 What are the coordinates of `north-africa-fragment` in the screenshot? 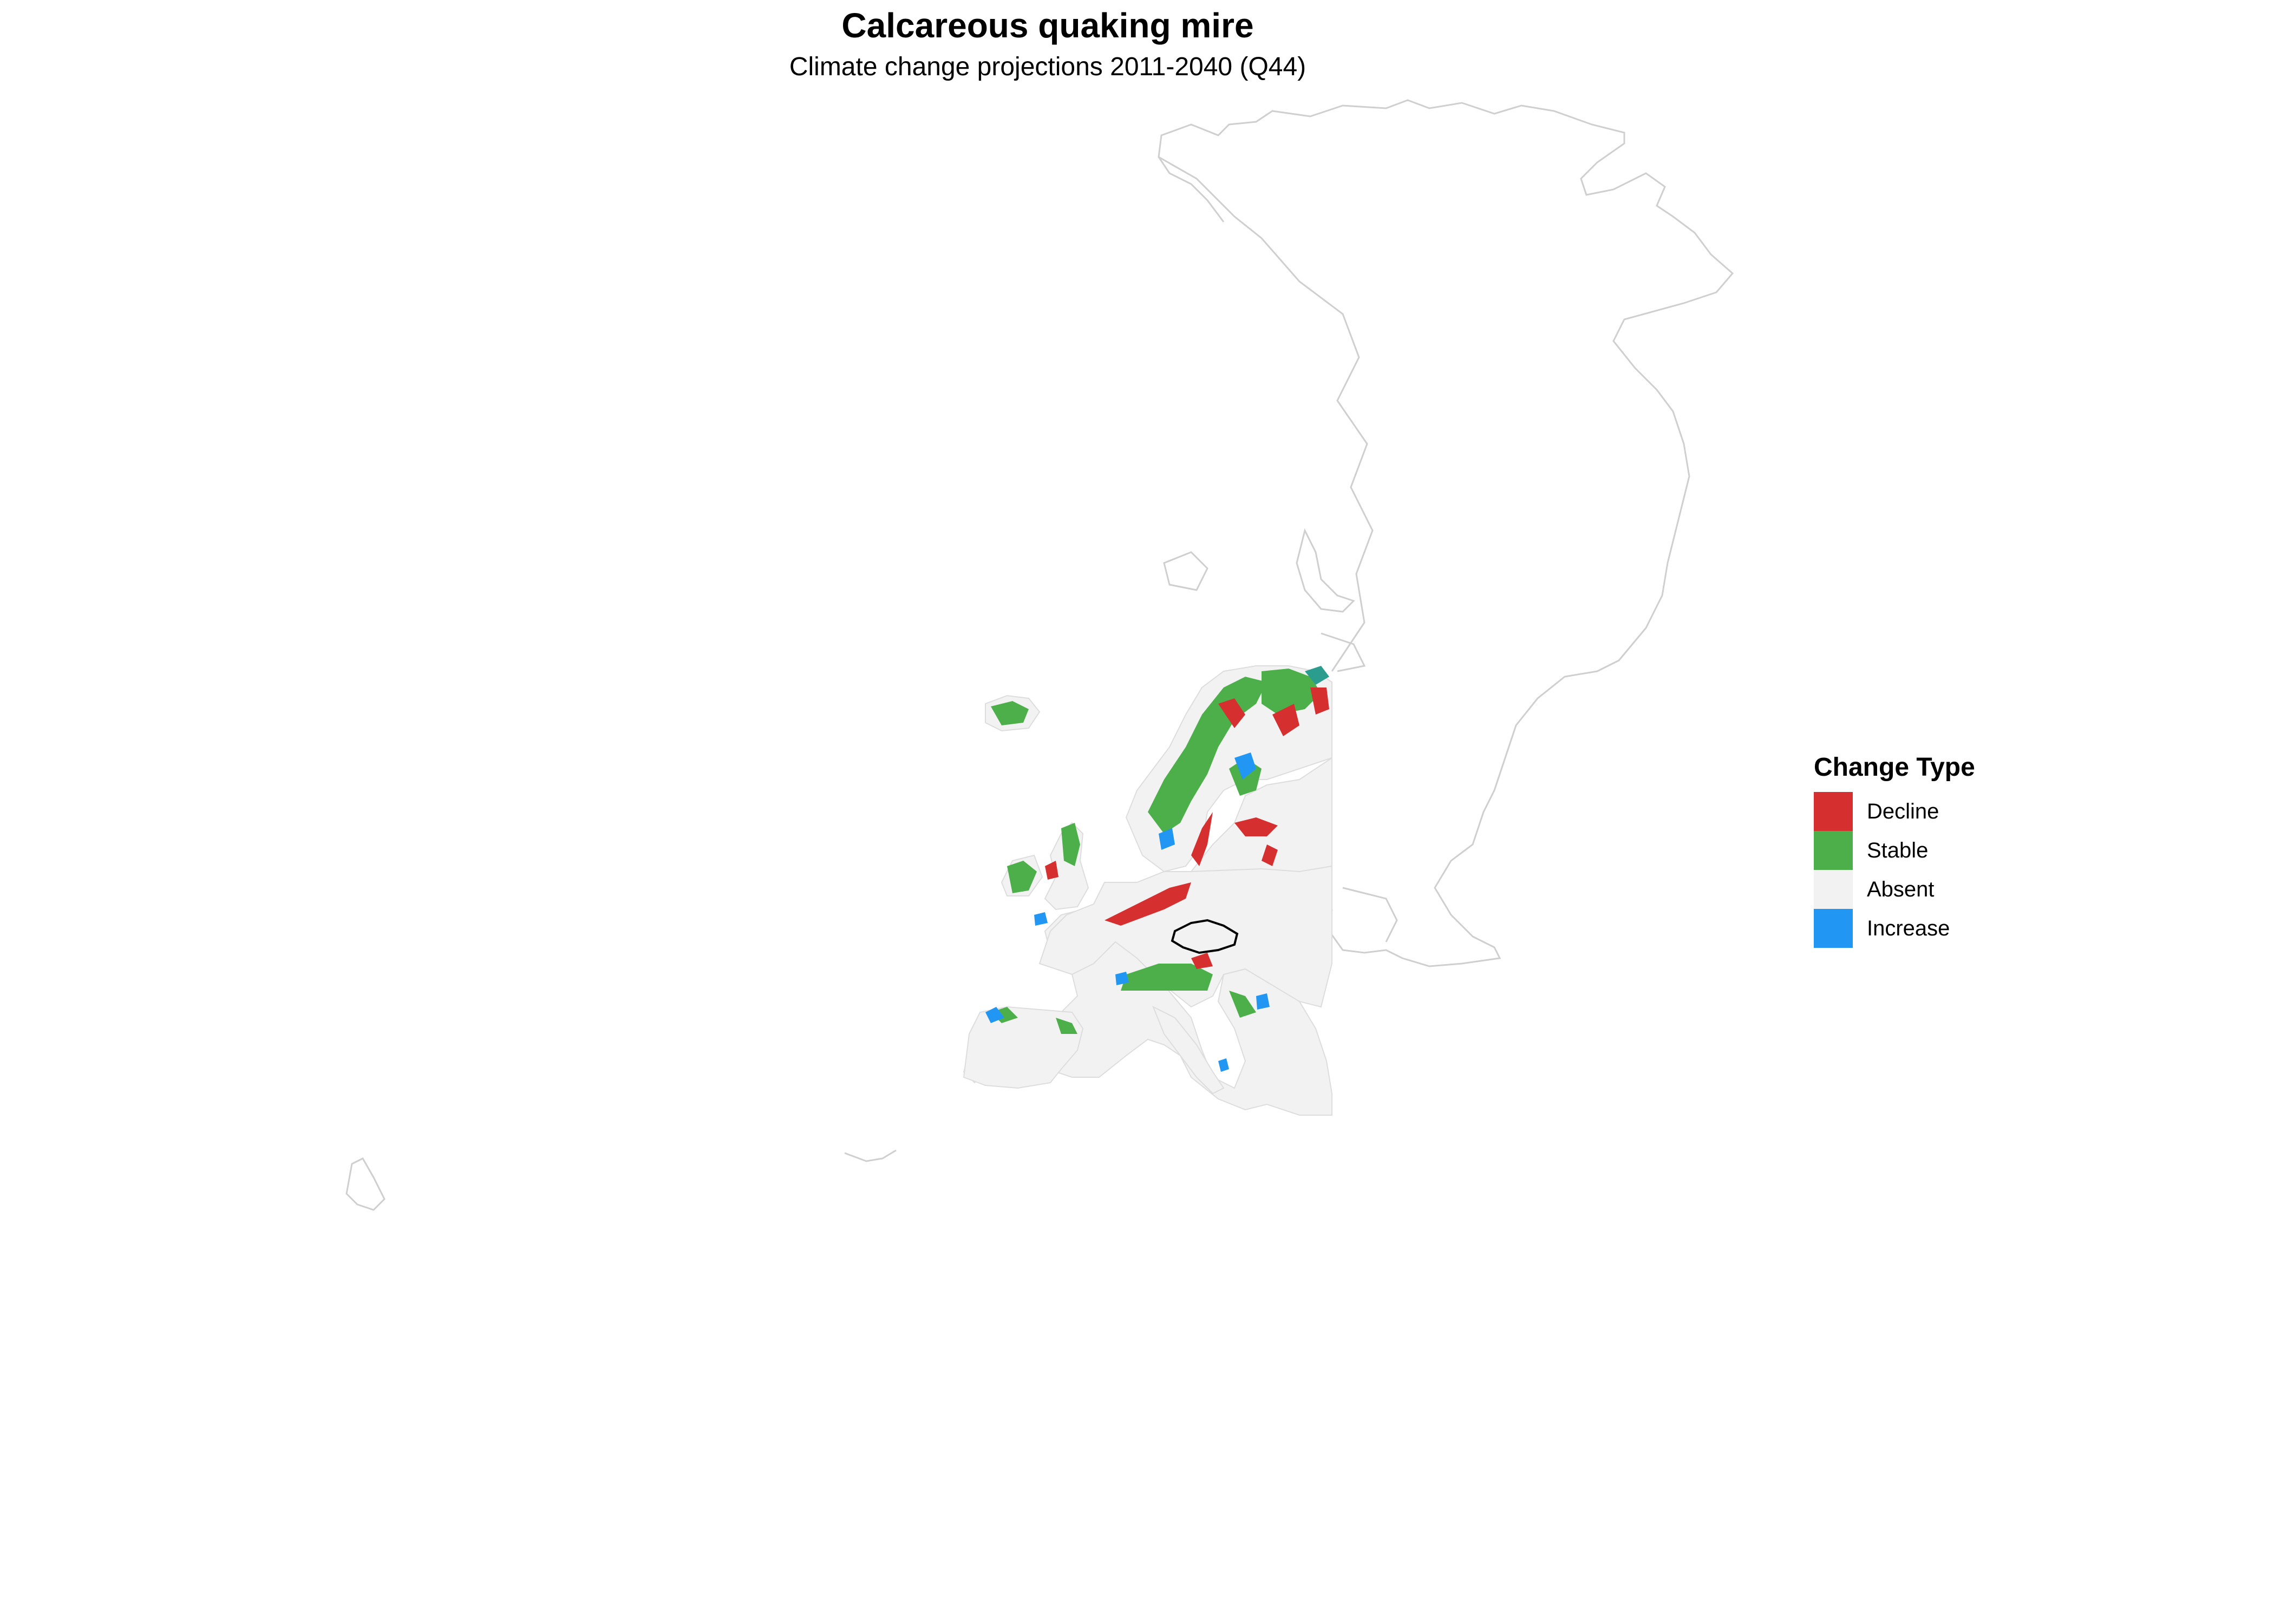 It's located at (871, 1155).